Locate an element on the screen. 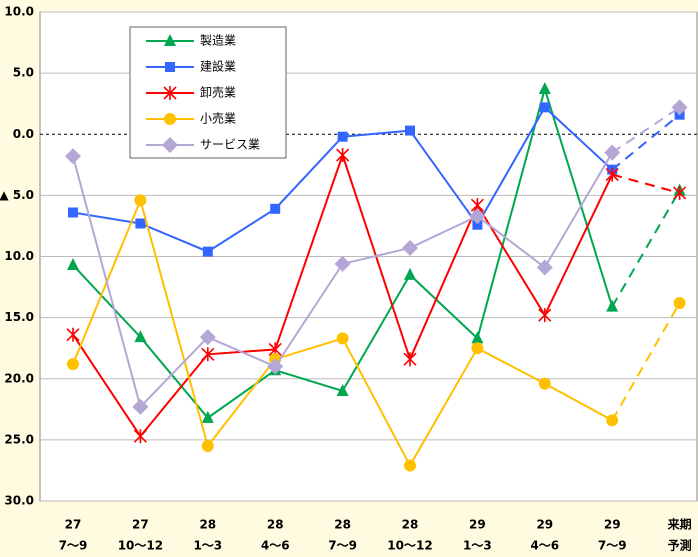 This screenshot has height=557, width=698. y-tick-label: ▲ 20.0 is located at coordinates (17, 378).